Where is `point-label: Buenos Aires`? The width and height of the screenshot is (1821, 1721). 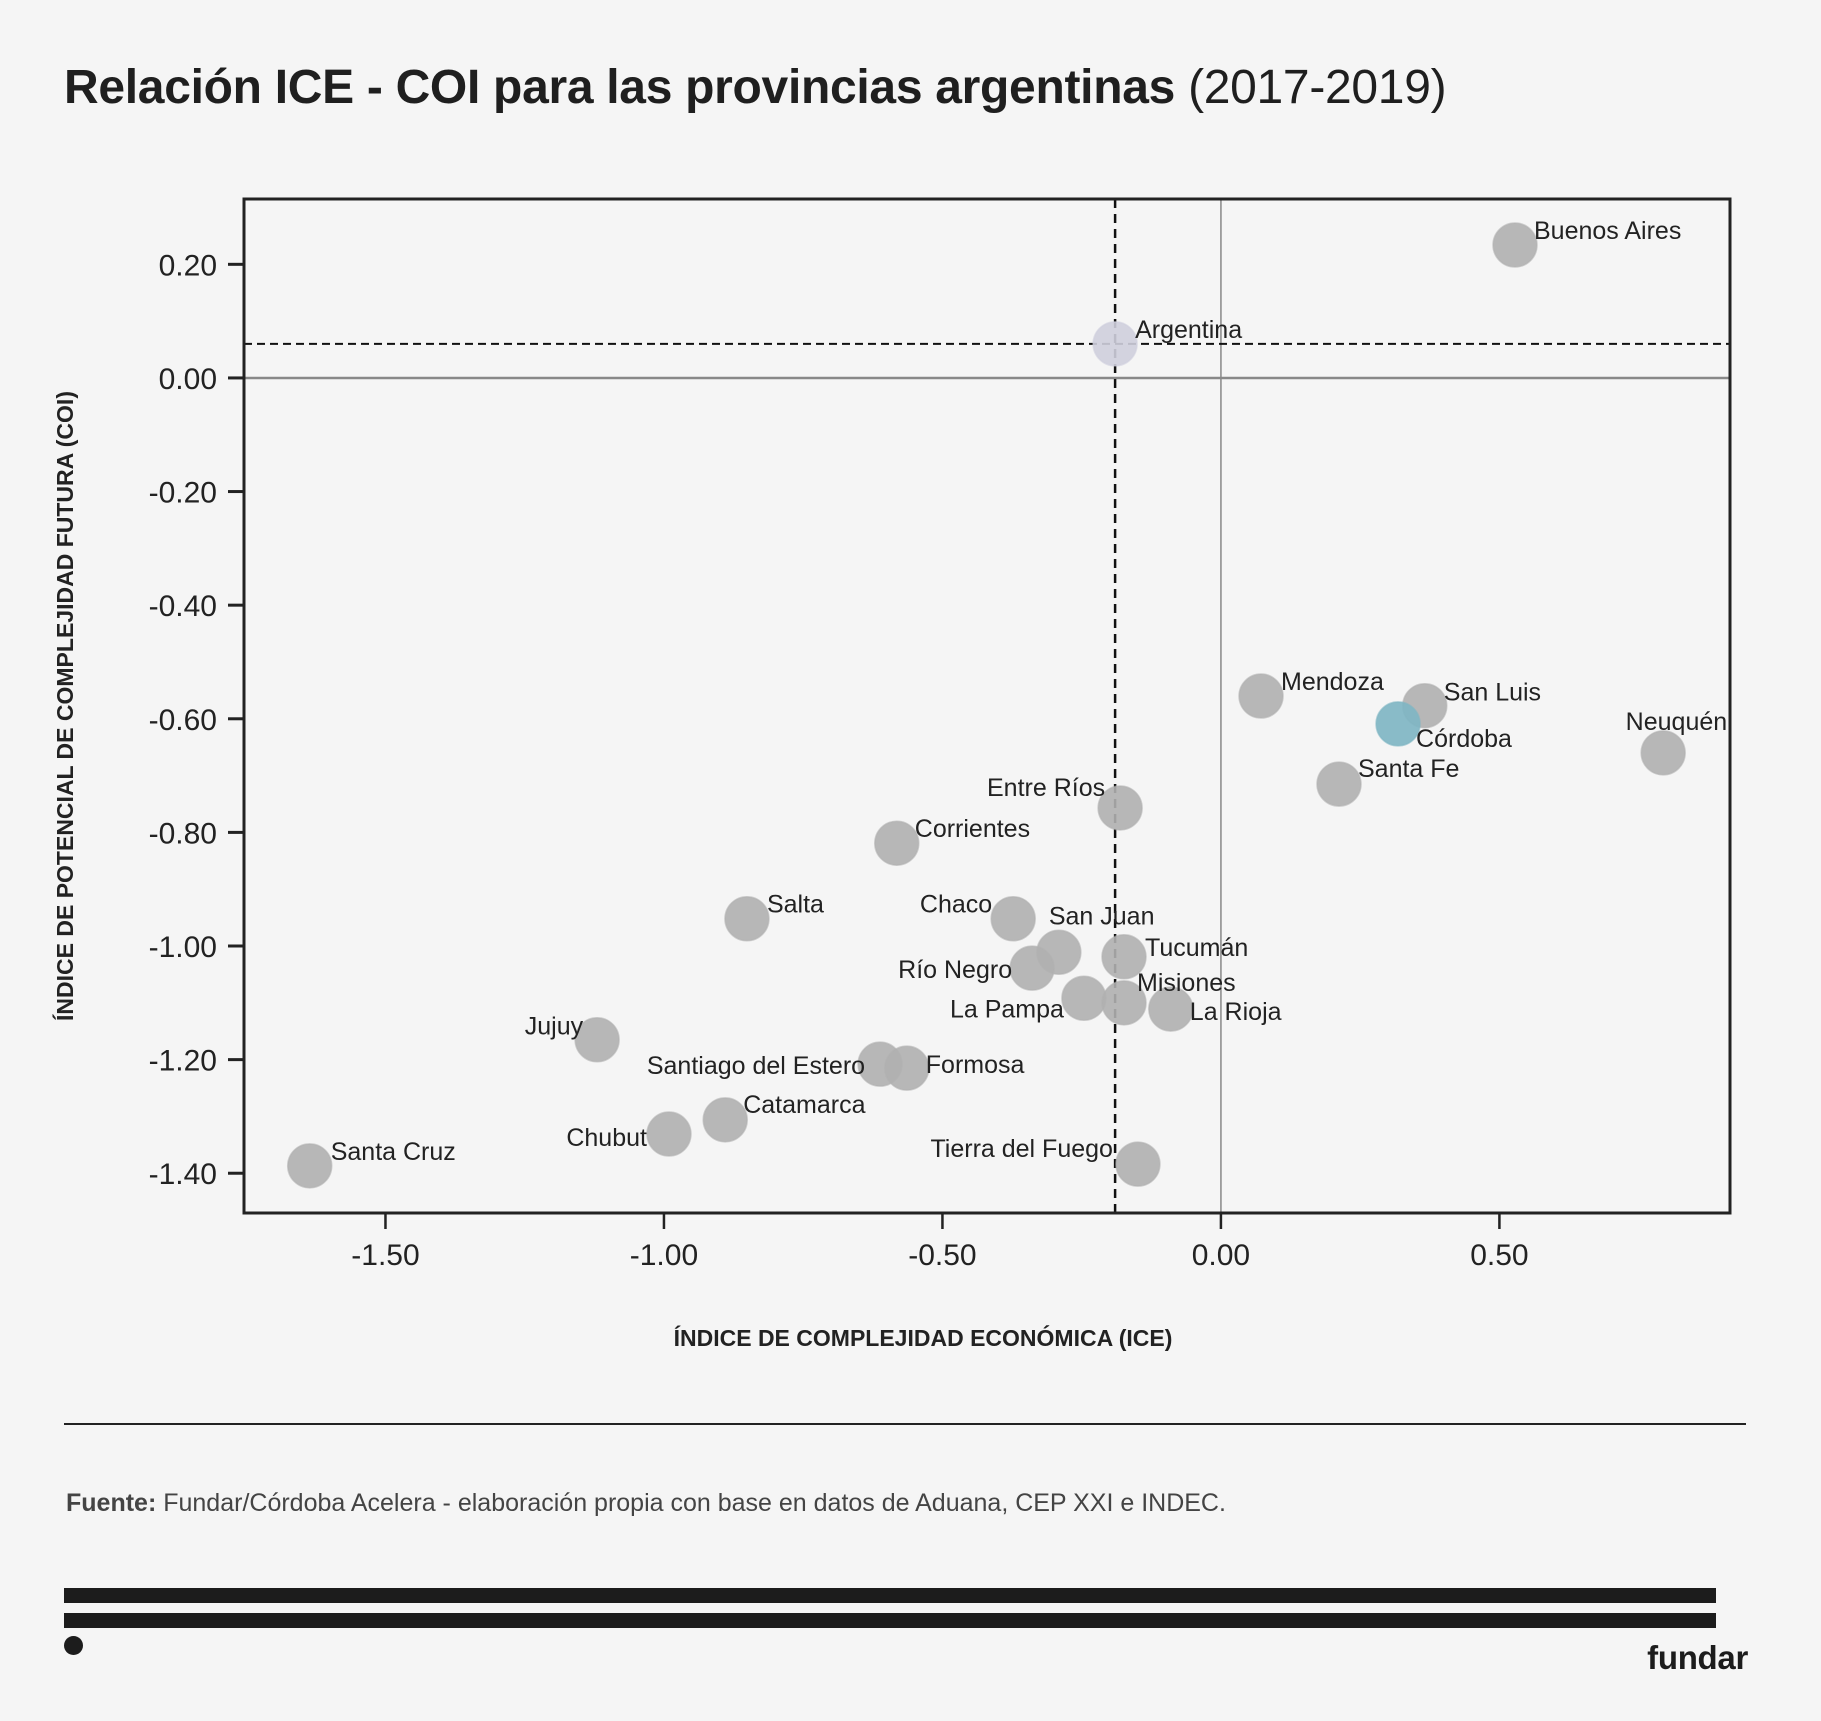
point-label: Buenos Aires is located at coordinates (1607, 231).